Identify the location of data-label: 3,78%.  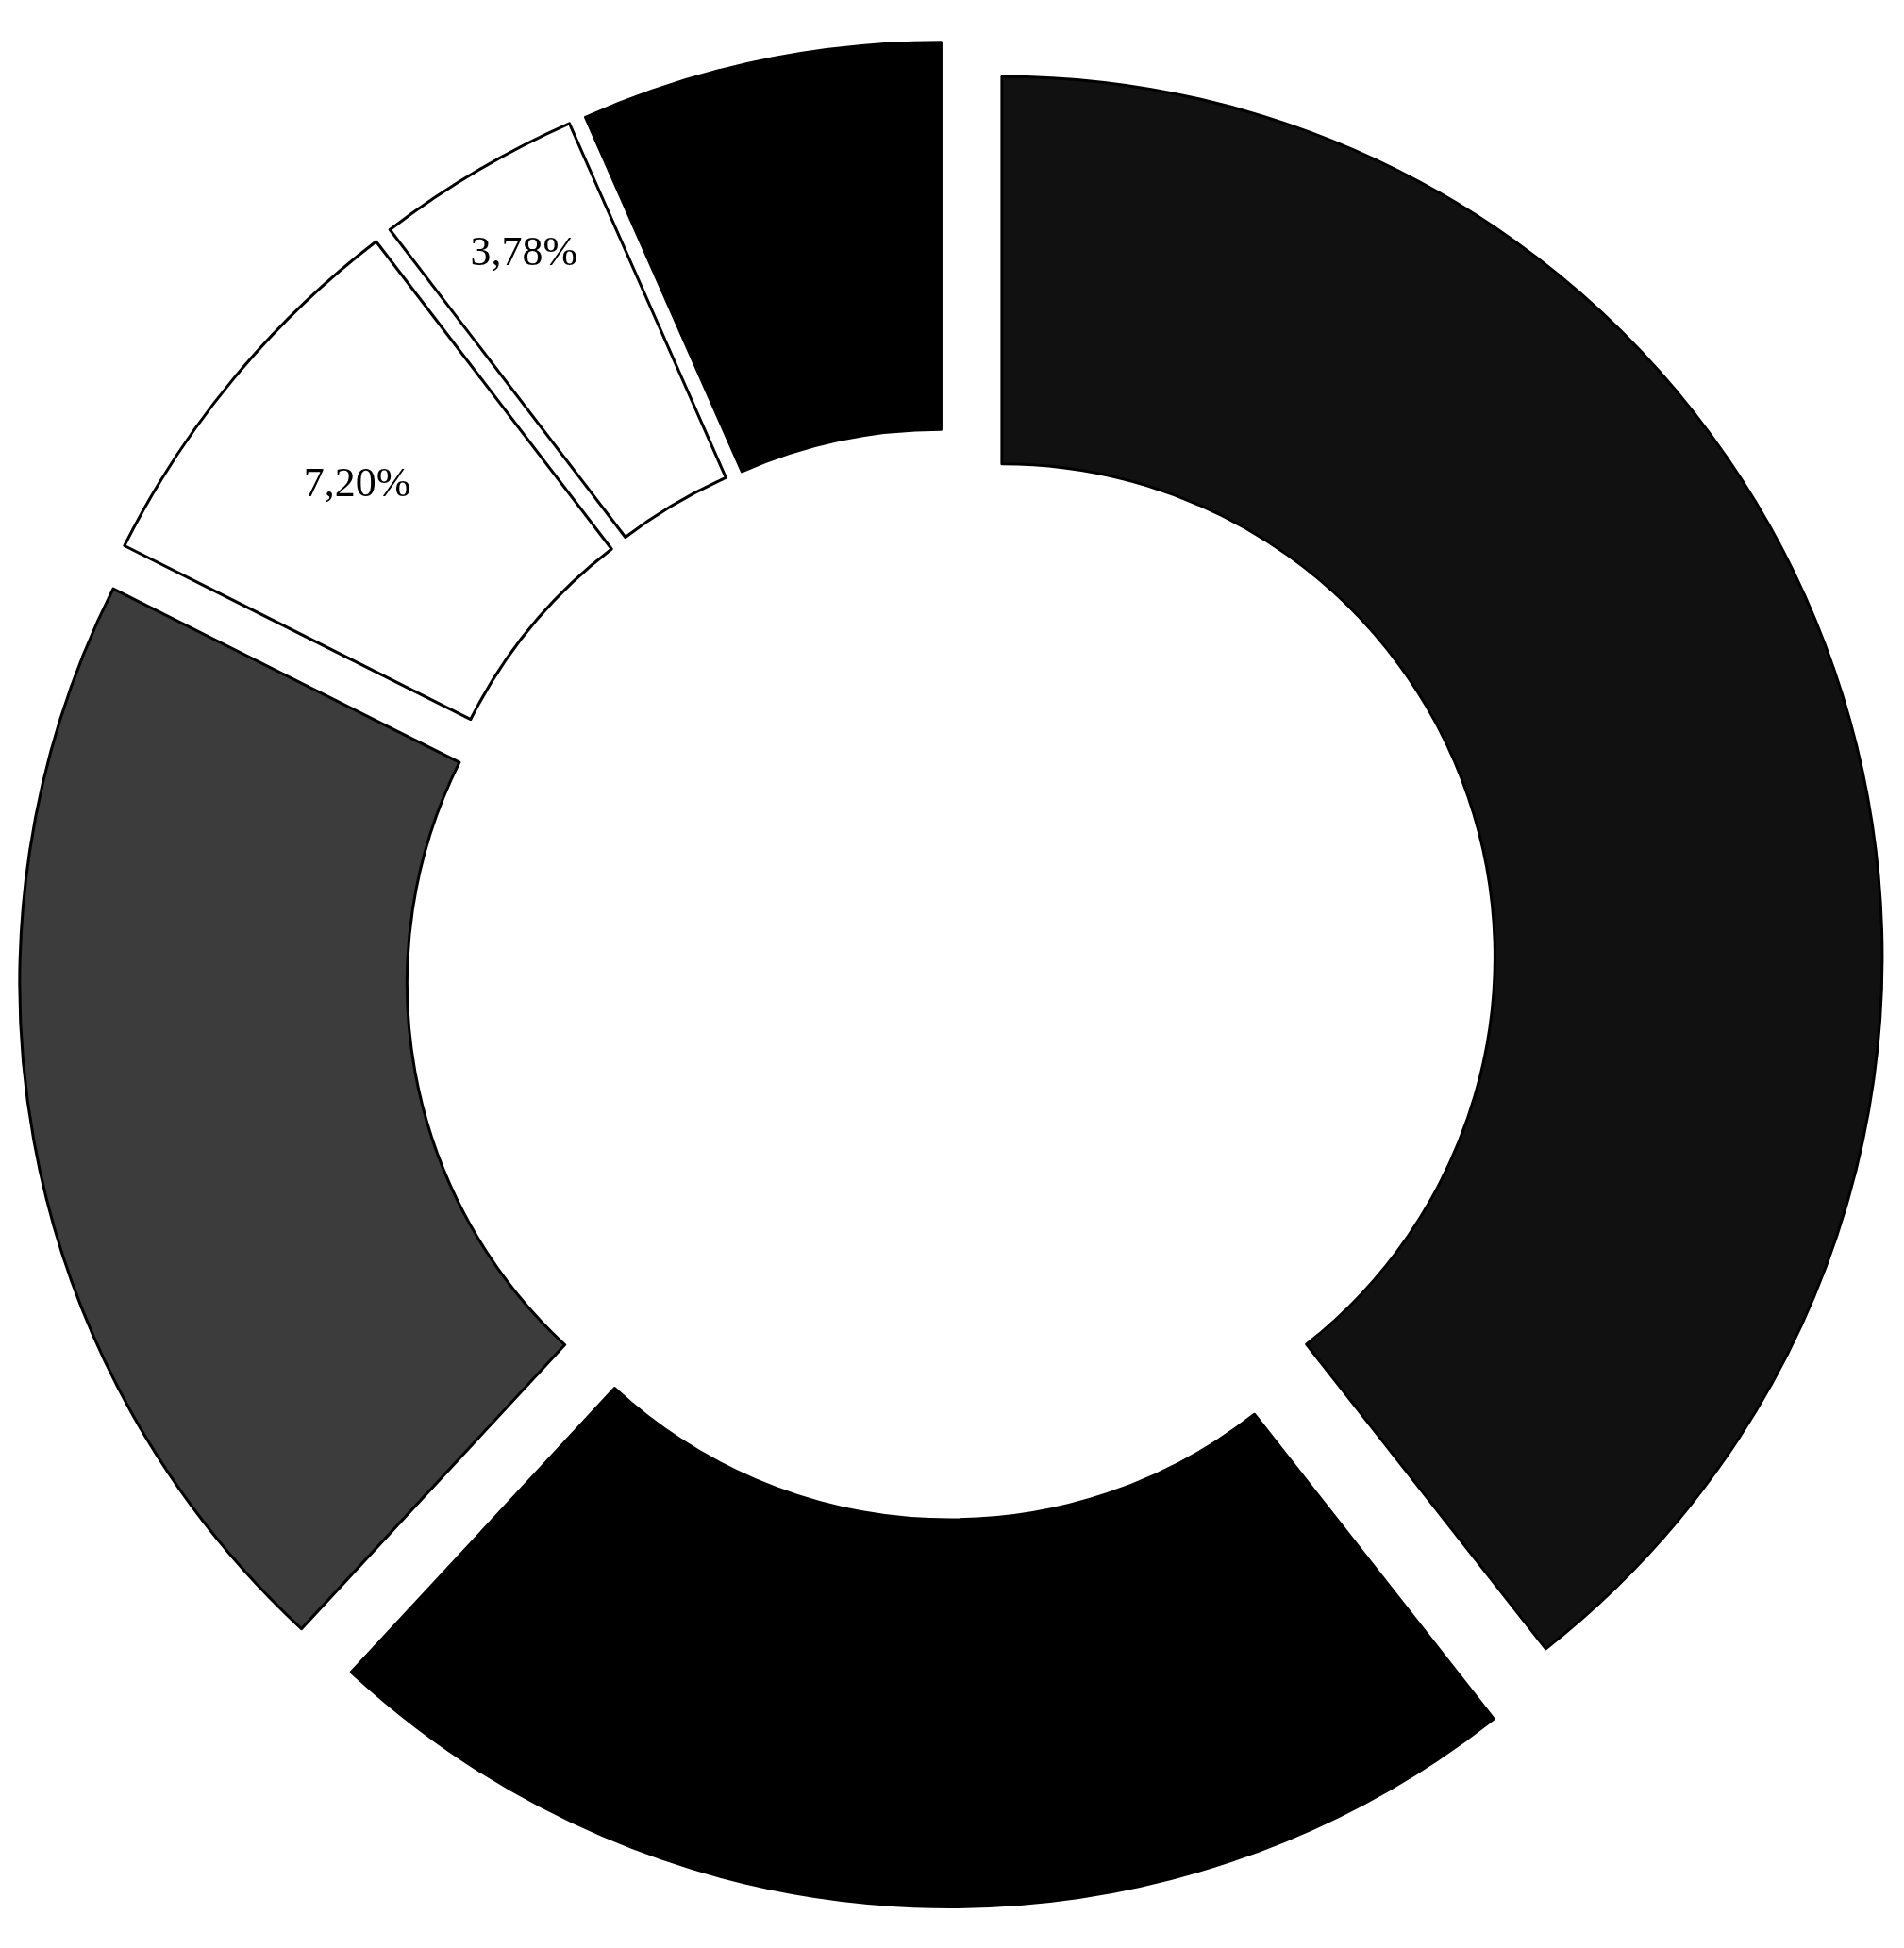
(524, 251).